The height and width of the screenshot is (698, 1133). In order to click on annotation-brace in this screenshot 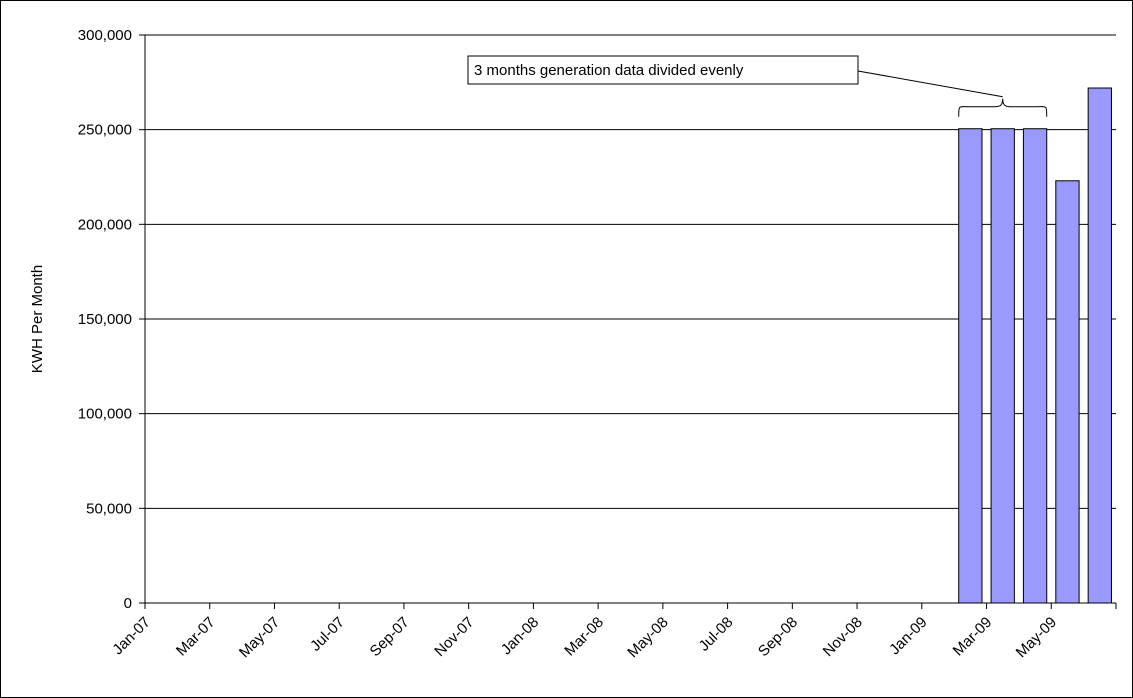, I will do `click(1003, 107)`.